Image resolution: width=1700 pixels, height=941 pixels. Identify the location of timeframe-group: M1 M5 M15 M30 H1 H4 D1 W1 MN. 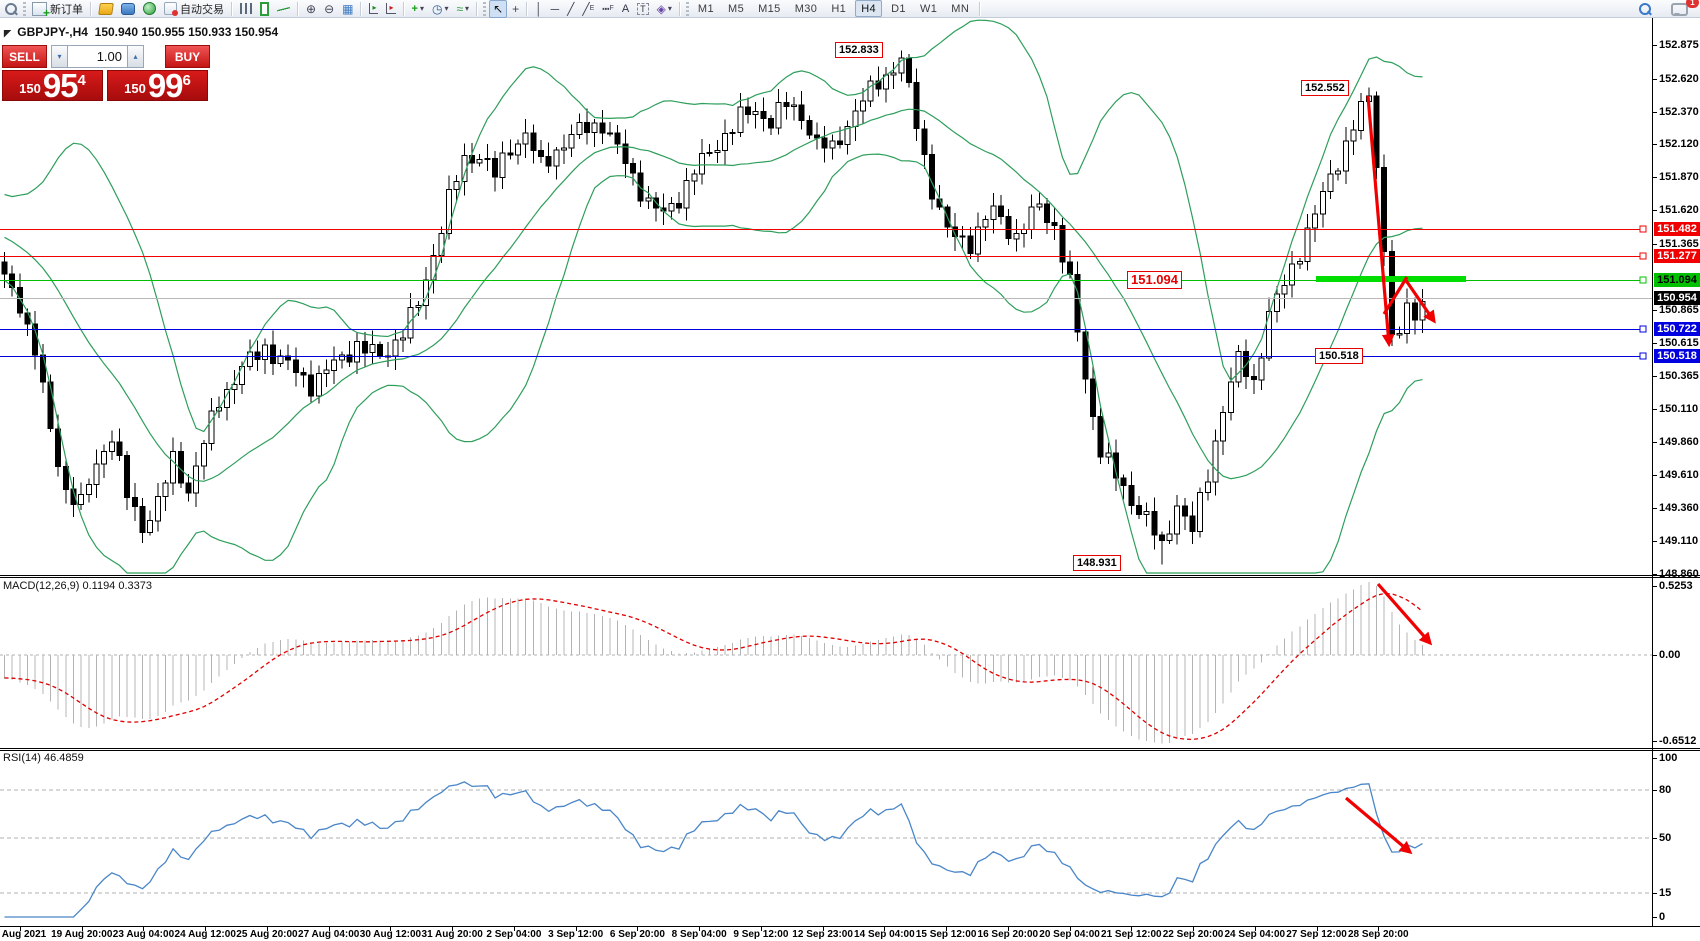
(833, 8).